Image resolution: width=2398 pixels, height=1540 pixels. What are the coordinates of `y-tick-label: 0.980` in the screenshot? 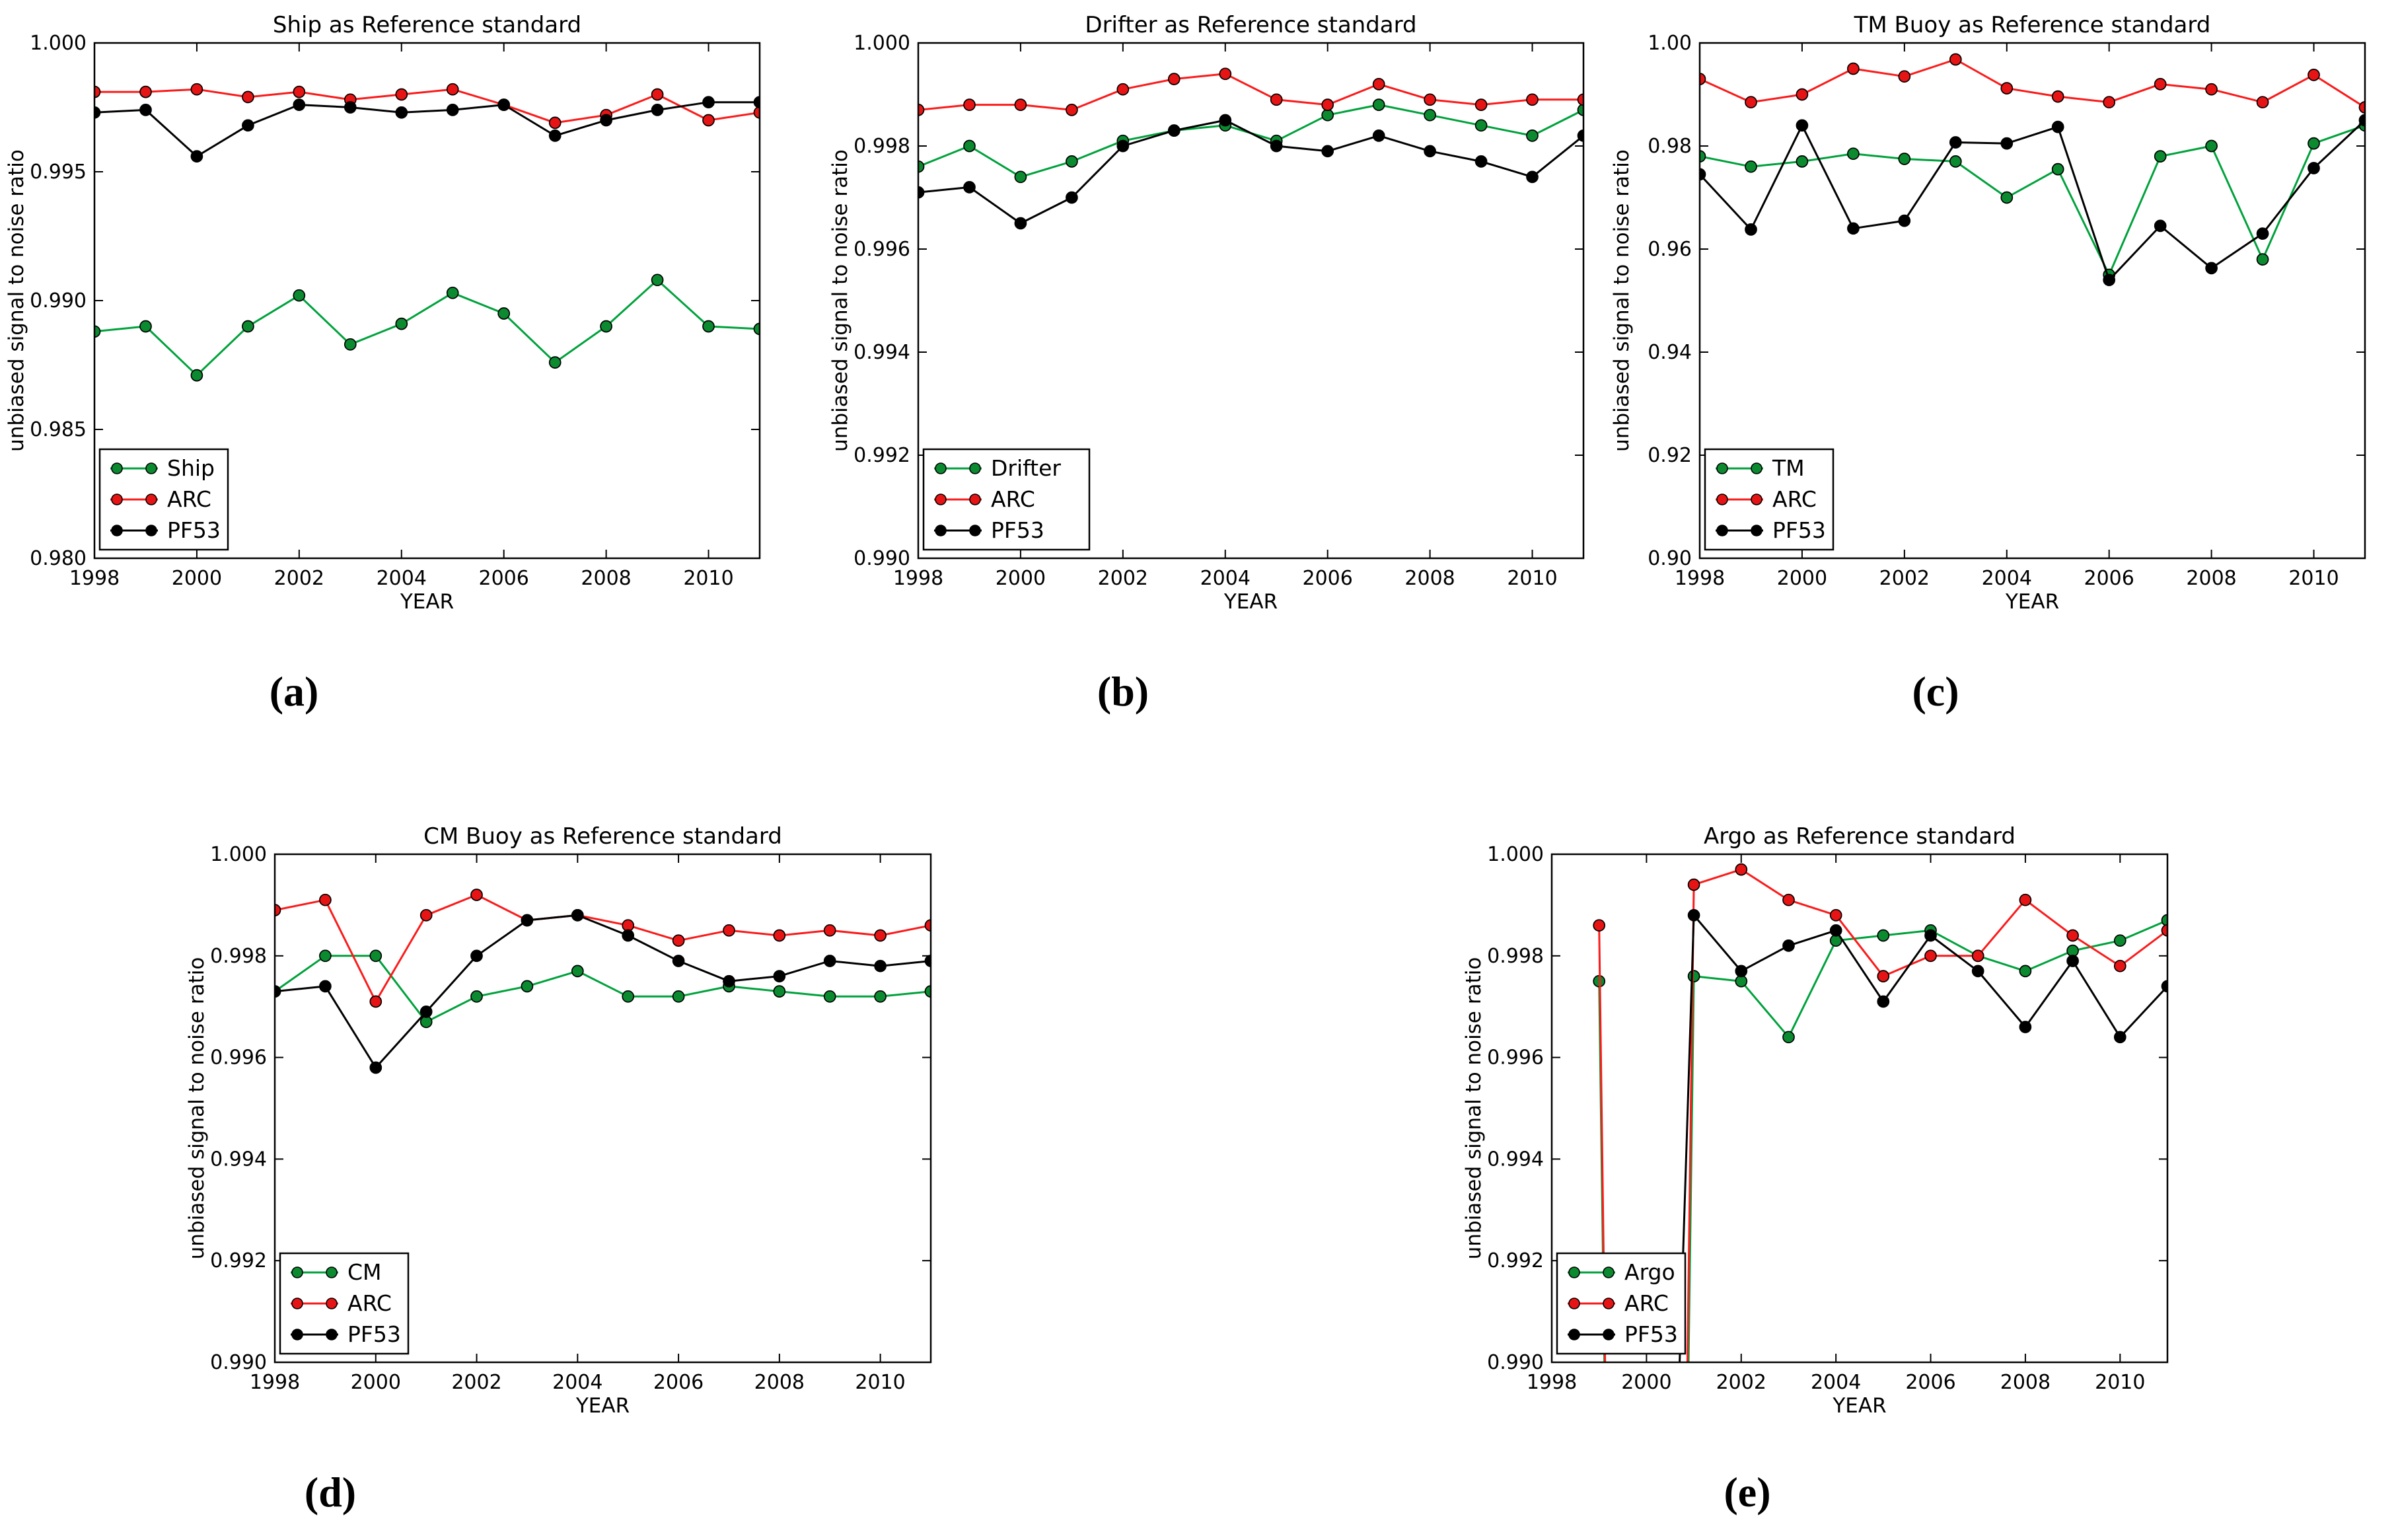 It's located at (58, 558).